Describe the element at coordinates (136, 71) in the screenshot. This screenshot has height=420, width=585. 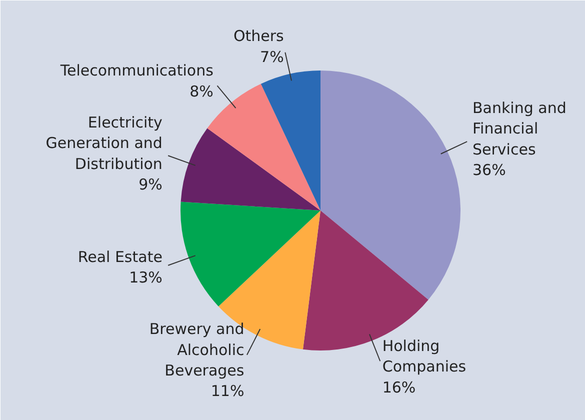
I see `slice-label: Telecommunications` at that location.